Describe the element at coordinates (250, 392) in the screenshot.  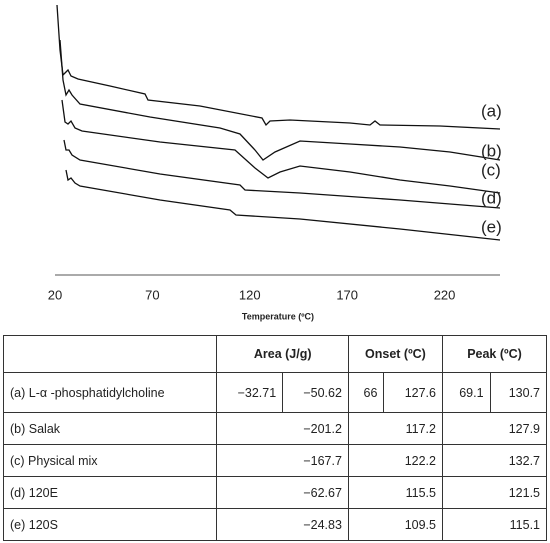
I see `cell: −32.71` at that location.